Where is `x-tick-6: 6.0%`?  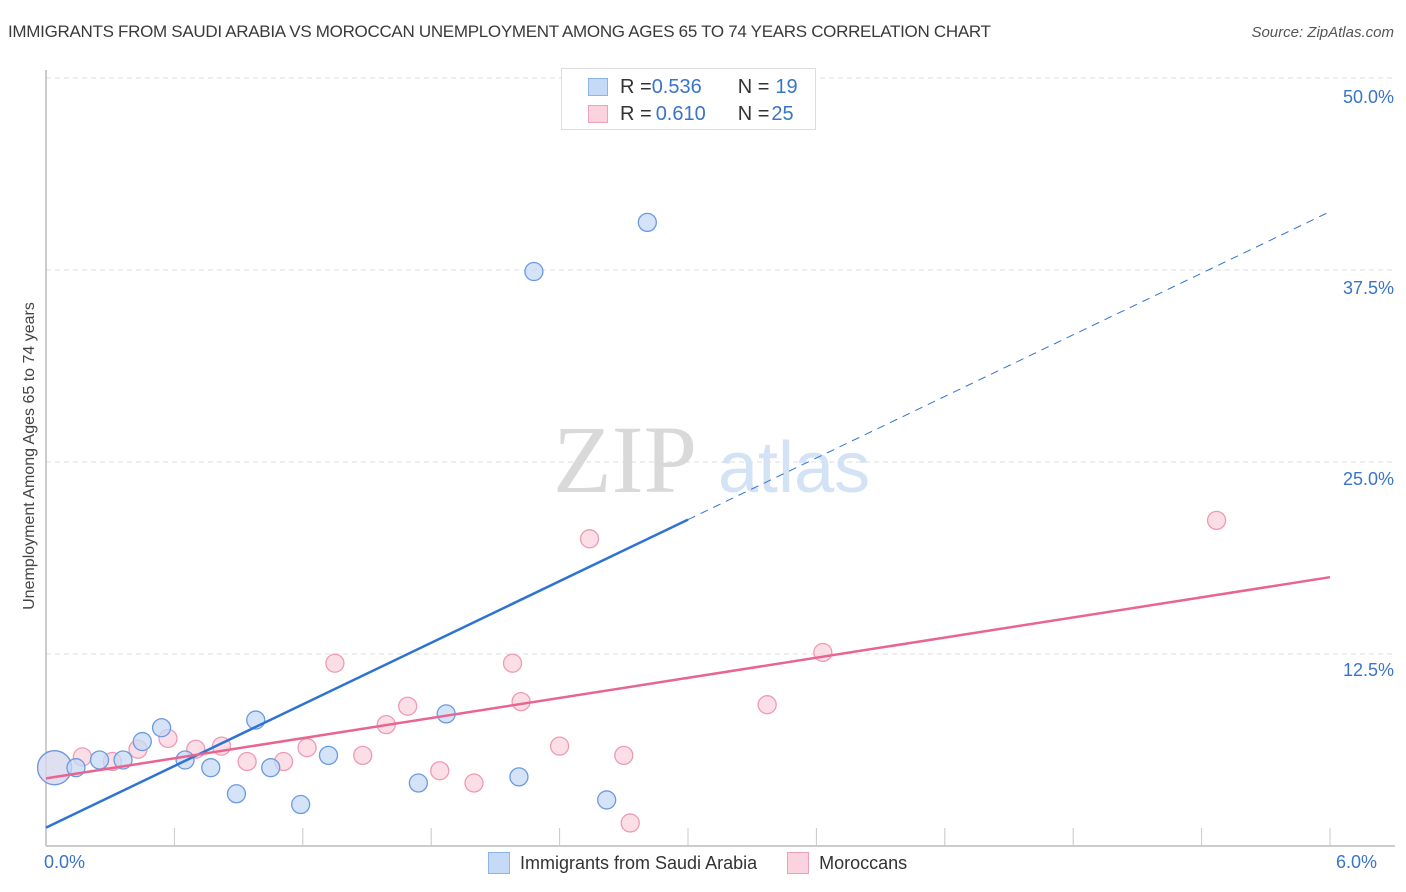
x-tick-6: 6.0% is located at coordinates (1357, 862).